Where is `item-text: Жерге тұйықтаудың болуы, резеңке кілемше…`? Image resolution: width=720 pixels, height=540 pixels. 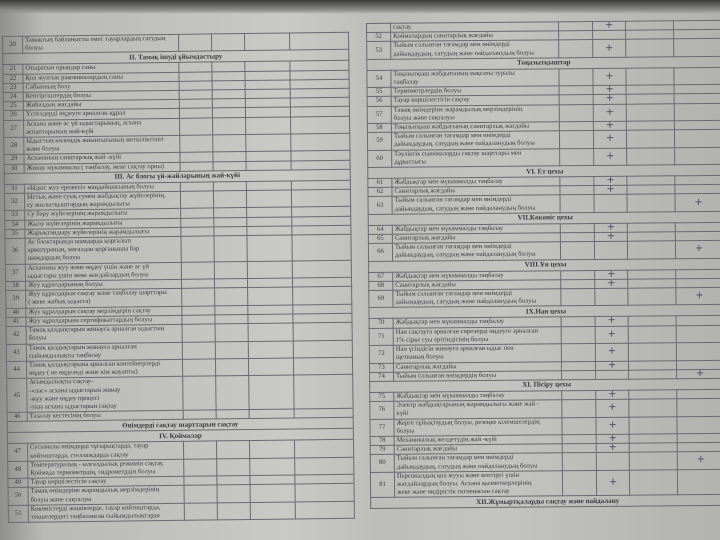
item-text: Жерге тұйықтаудың болуы, резеңке кілемше… is located at coordinates (478, 427).